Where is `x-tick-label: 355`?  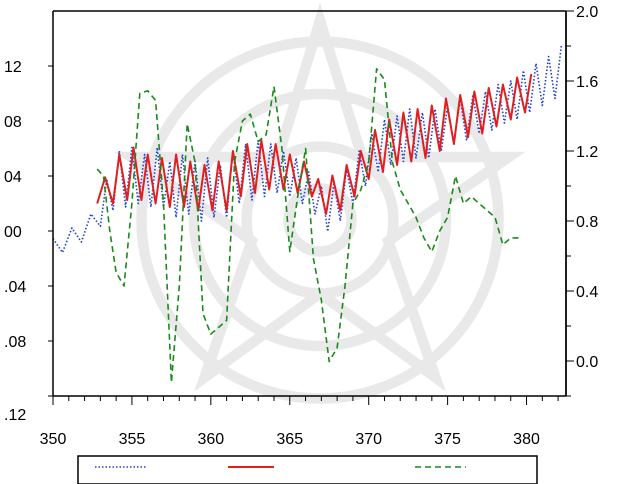 x-tick-label: 355 is located at coordinates (132, 439).